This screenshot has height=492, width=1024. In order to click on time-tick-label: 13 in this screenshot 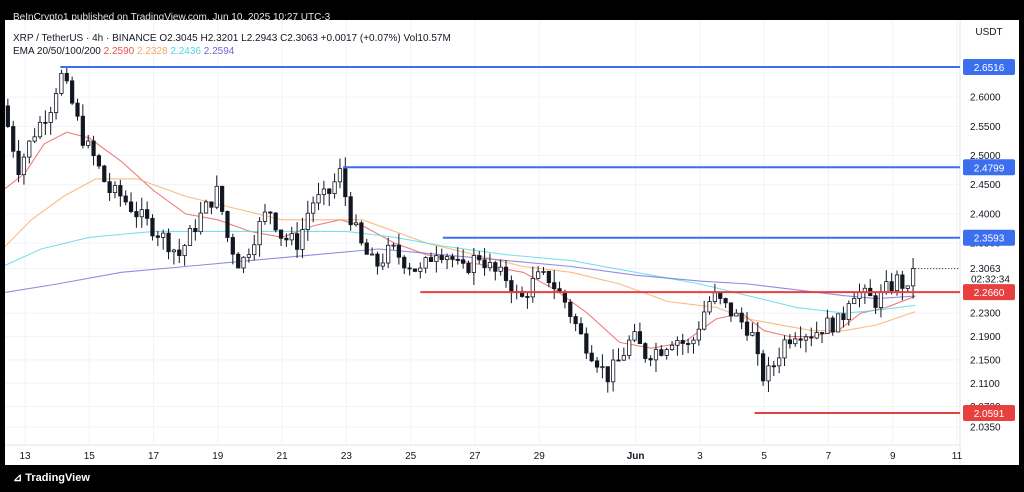, I will do `click(25, 456)`.